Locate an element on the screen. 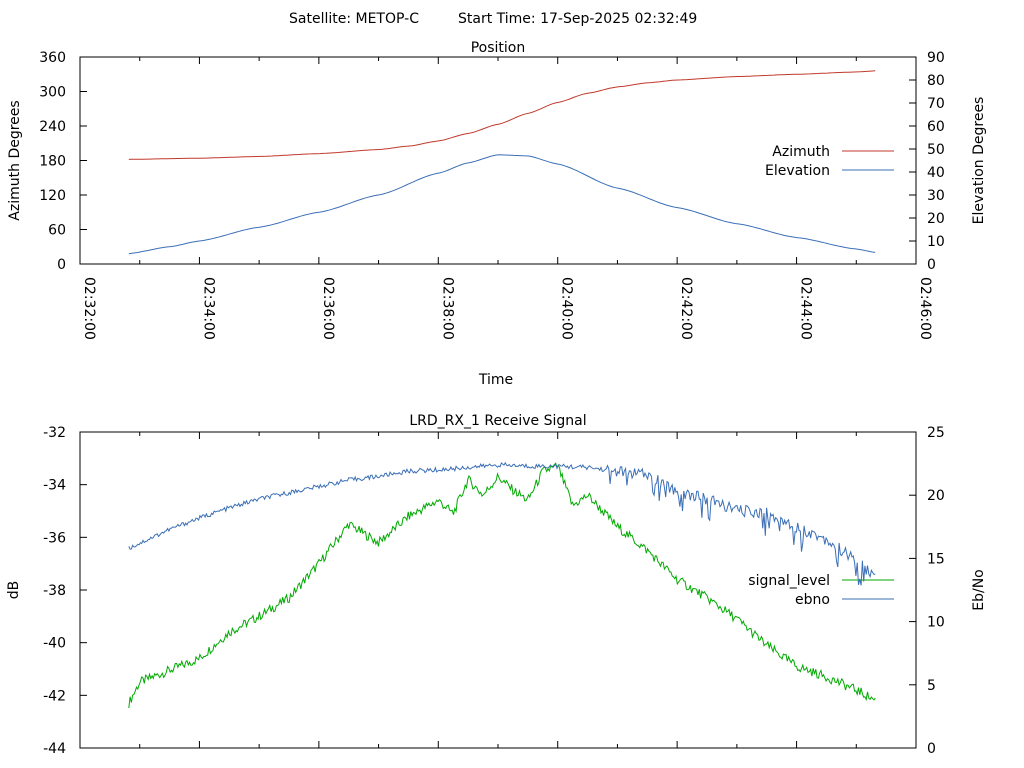 The width and height of the screenshot is (1024, 768). y2-tick-label: 30 is located at coordinates (936, 196).